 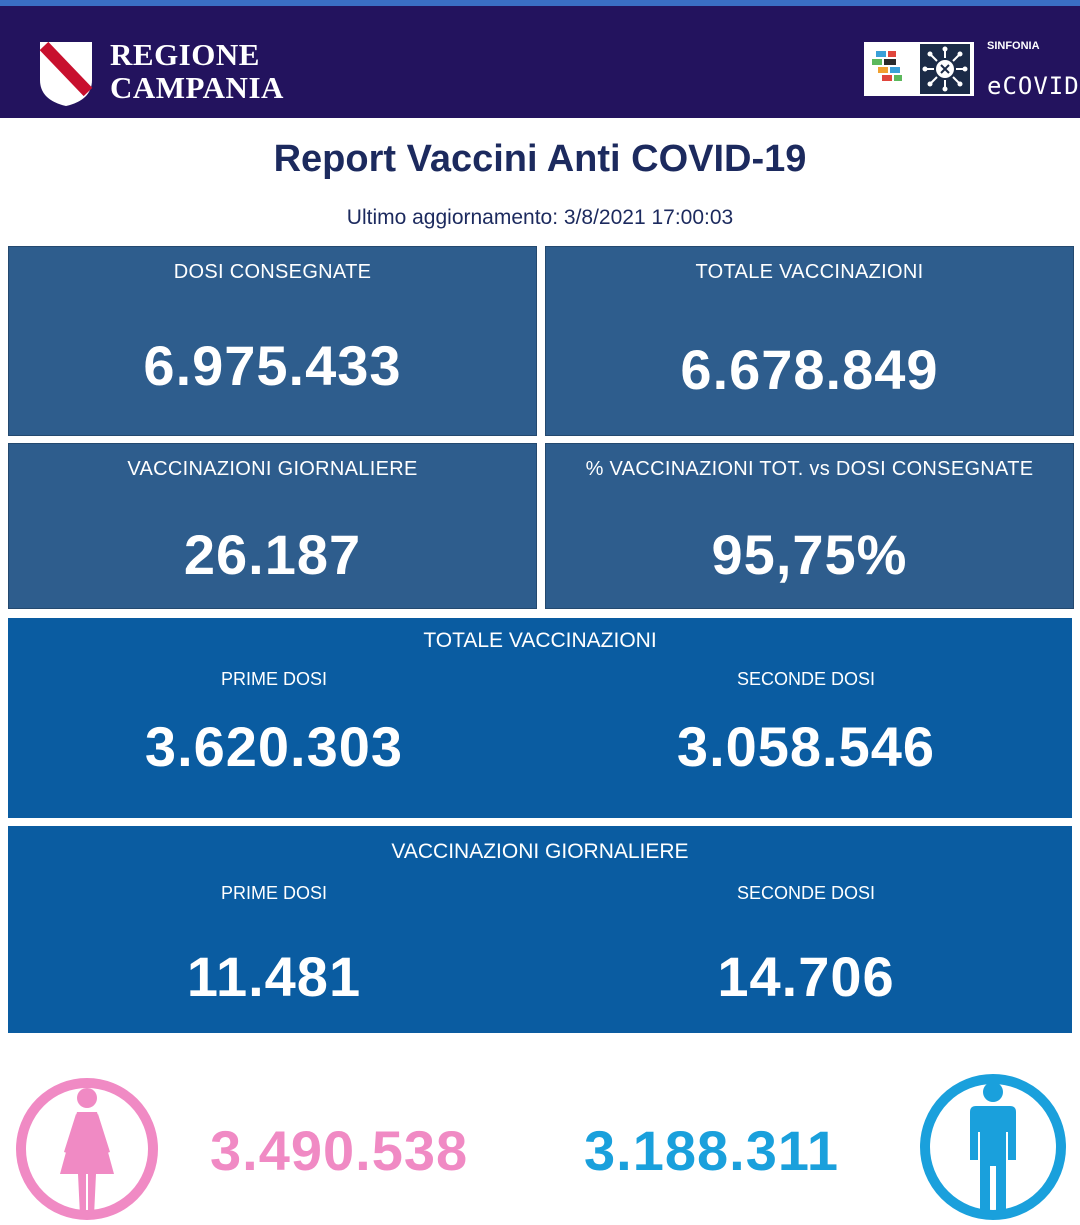 I want to click on card-dosi-consegnate: DOSI CONSEGNATE 6.975.433, so click(x=272, y=341).